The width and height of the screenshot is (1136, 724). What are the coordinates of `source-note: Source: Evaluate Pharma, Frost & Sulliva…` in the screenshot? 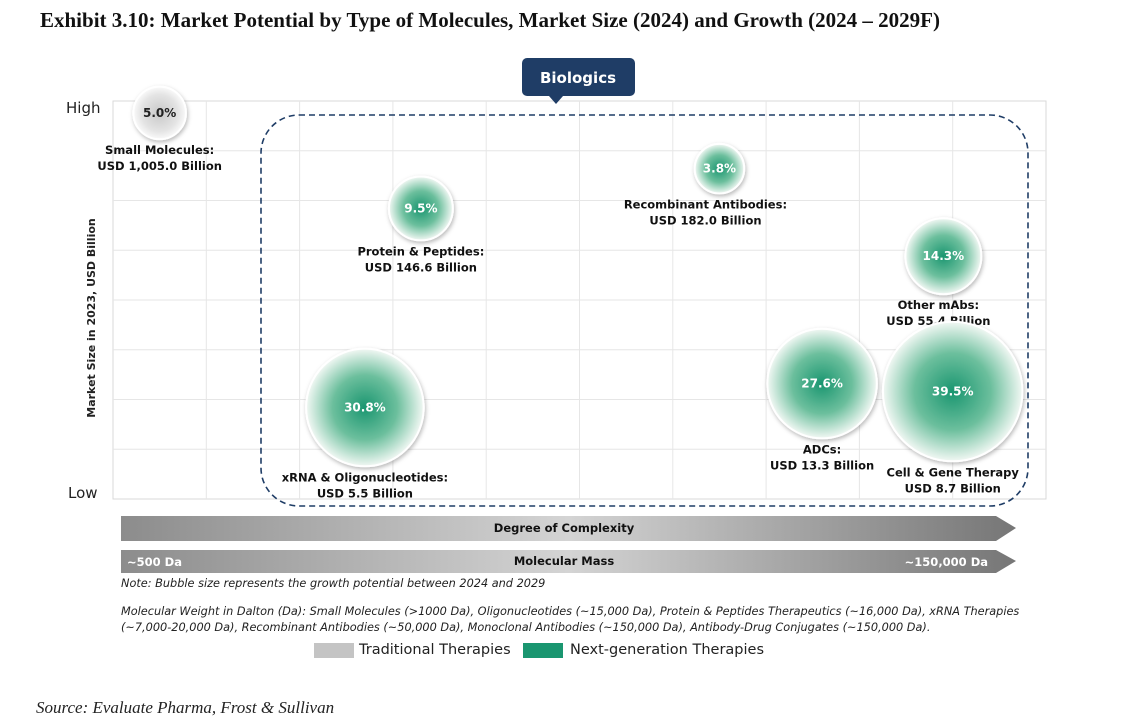 It's located at (185, 707).